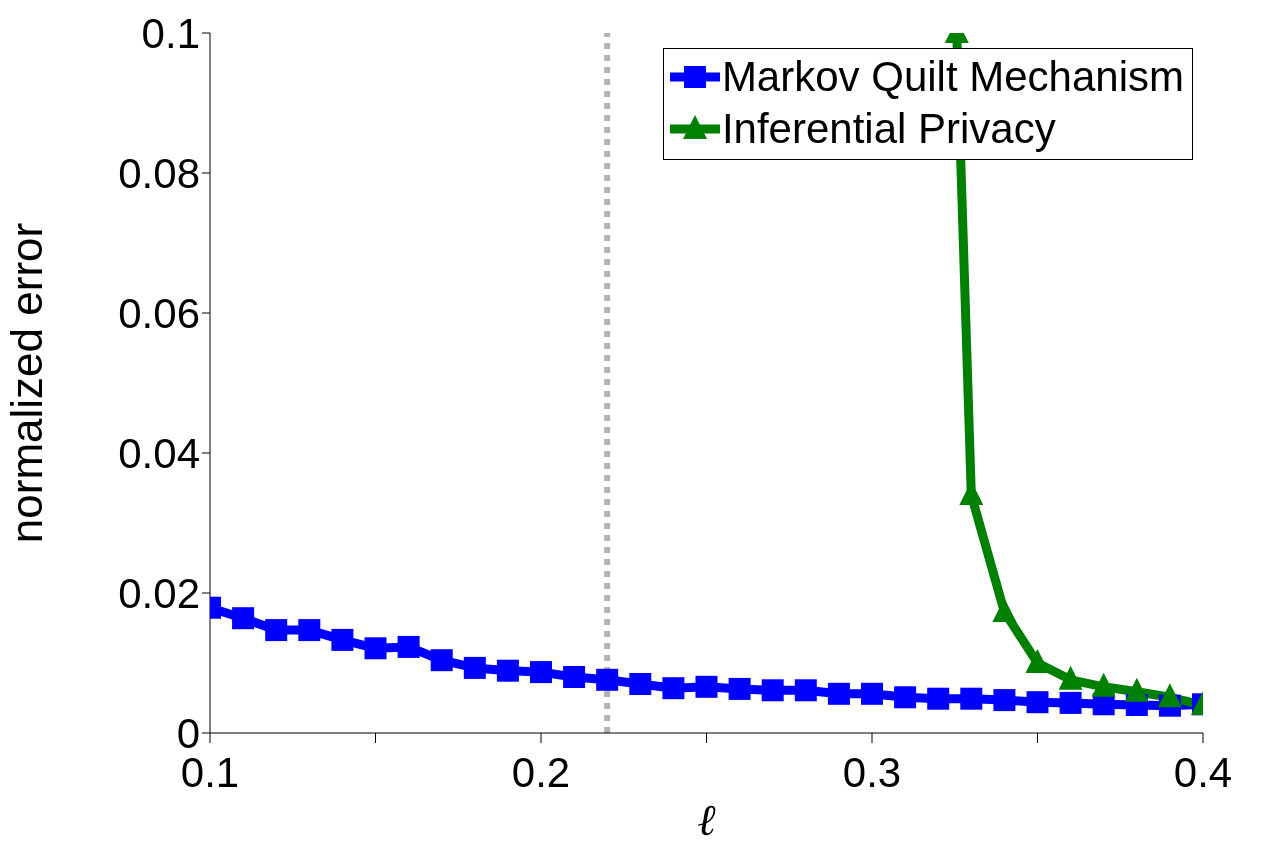 This screenshot has height=847, width=1271. Describe the element at coordinates (707, 820) in the screenshot. I see `x-axis-title: ℓ` at that location.